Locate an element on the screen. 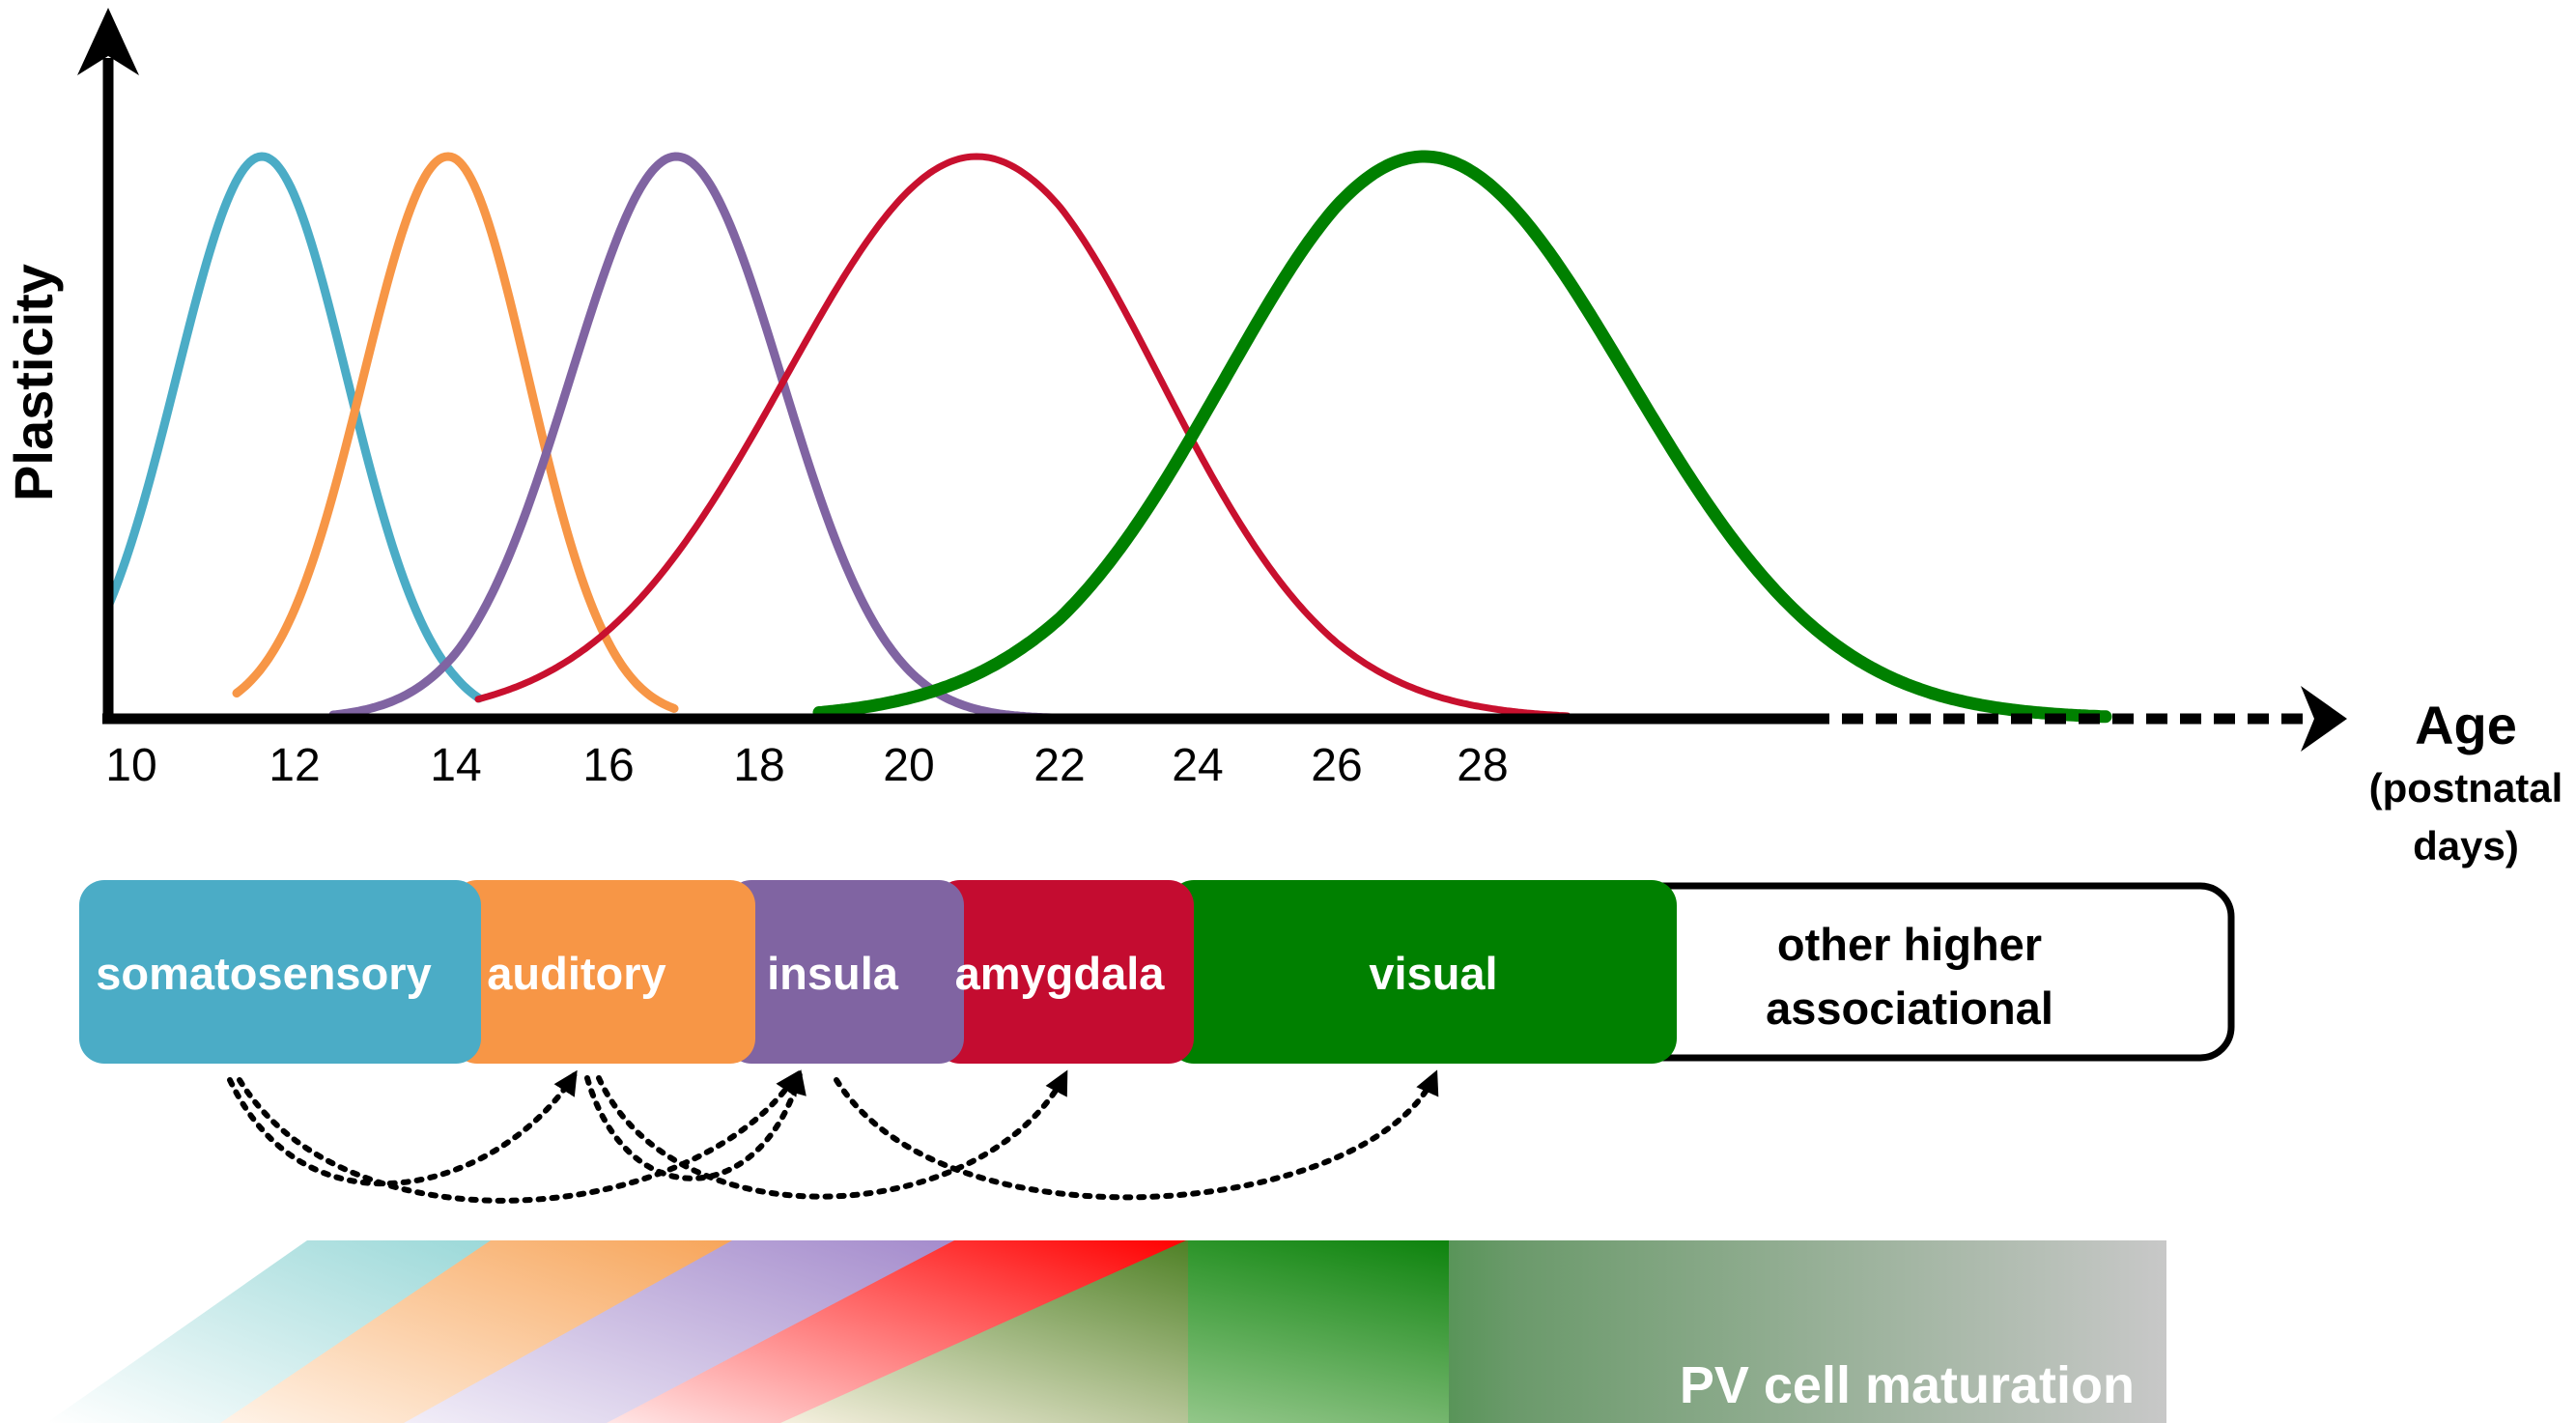  arrow-somatosensory-to-insula is located at coordinates (518, 1136).